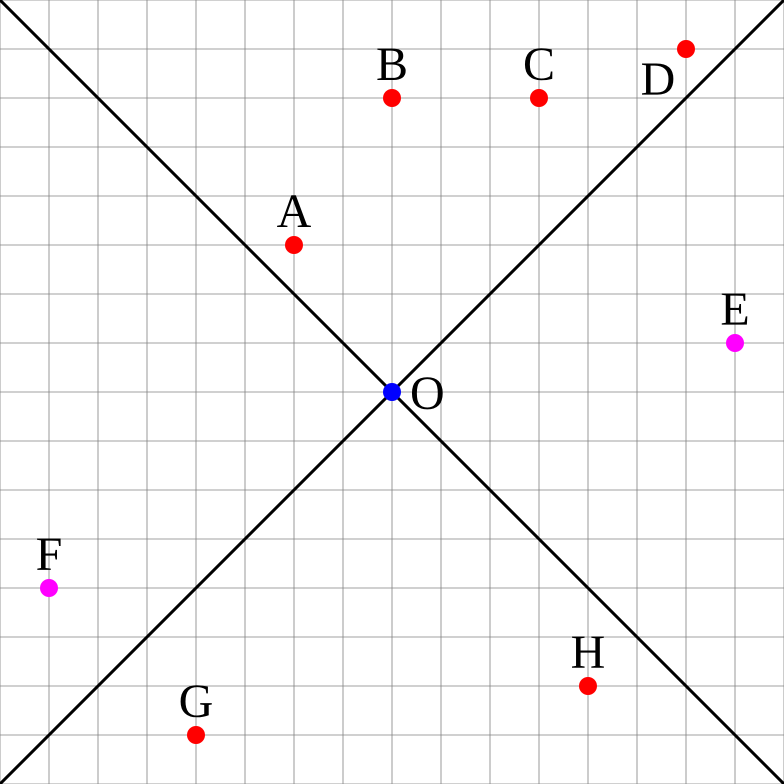 The height and width of the screenshot is (784, 784). What do you see at coordinates (539, 98) in the screenshot?
I see `point-c` at bounding box center [539, 98].